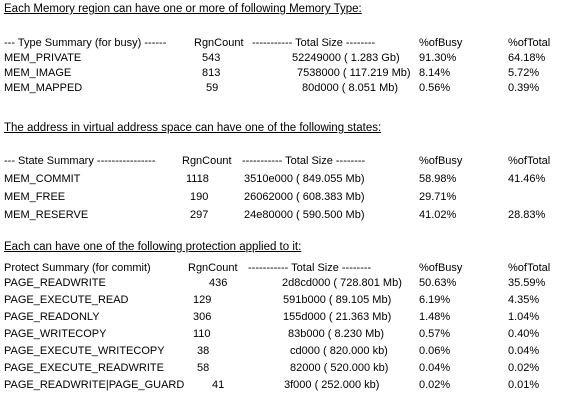 The height and width of the screenshot is (402, 565). What do you see at coordinates (435, 88) in the screenshot?
I see `row-busy: 0.56%` at bounding box center [435, 88].